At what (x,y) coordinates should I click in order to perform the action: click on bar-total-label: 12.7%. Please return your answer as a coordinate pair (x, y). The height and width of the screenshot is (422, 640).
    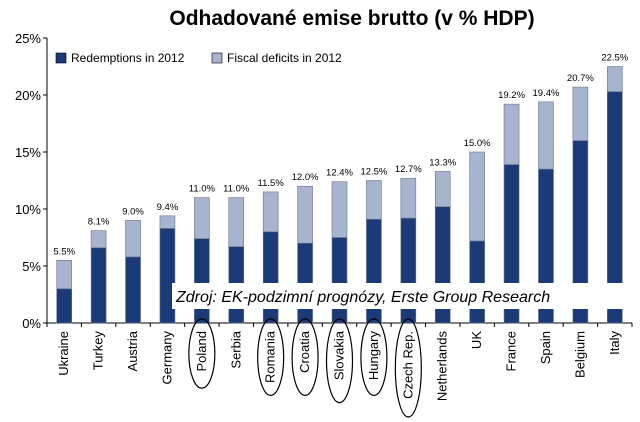
    Looking at the image, I should click on (408, 169).